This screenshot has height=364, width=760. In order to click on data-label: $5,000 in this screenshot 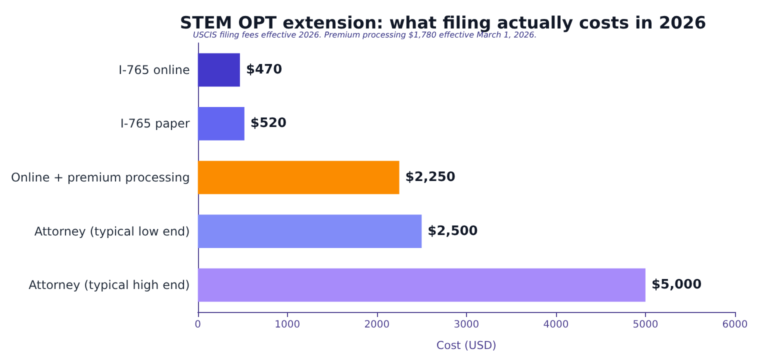, I will do `click(676, 285)`.